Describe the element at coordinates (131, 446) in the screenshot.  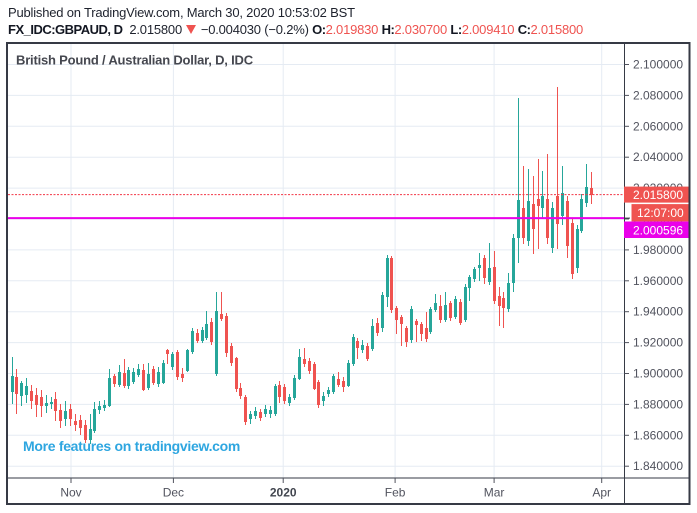
I see `svg-text:More features on tradingview.c: More features on tradingview.com` at that location.